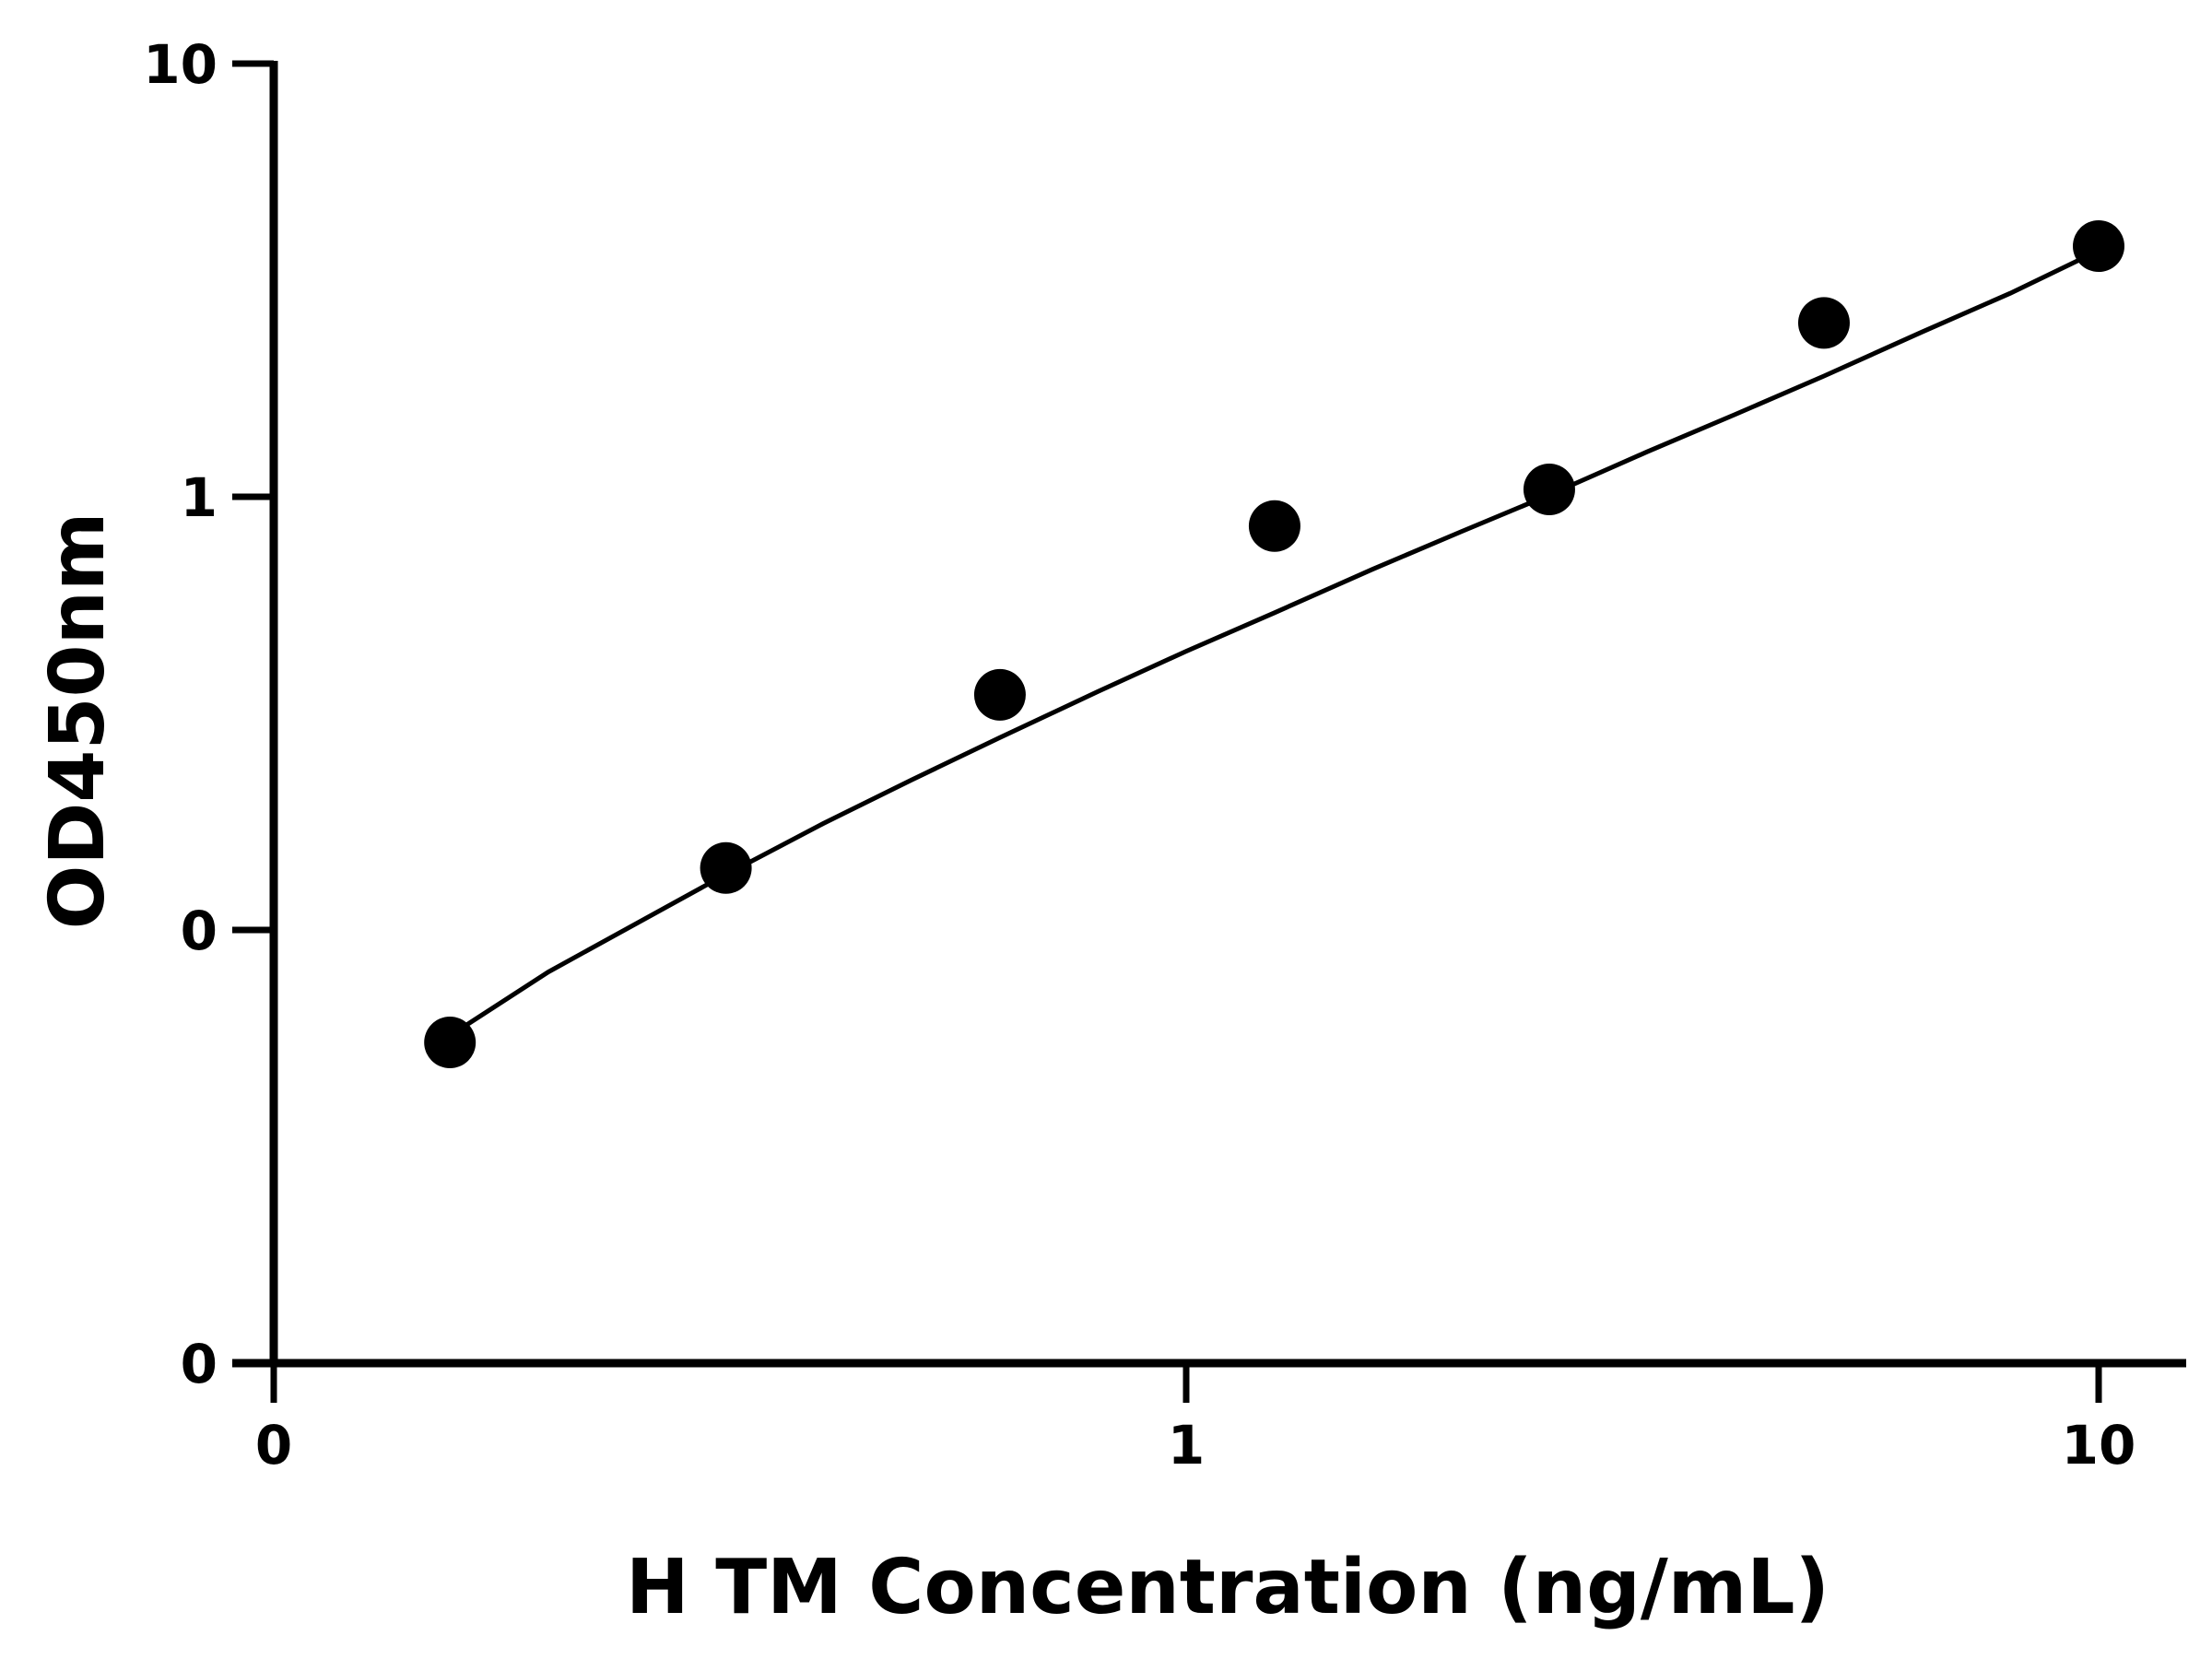 This screenshot has width=2212, height=1659. I want to click on y-tick-label: 1, so click(199, 497).